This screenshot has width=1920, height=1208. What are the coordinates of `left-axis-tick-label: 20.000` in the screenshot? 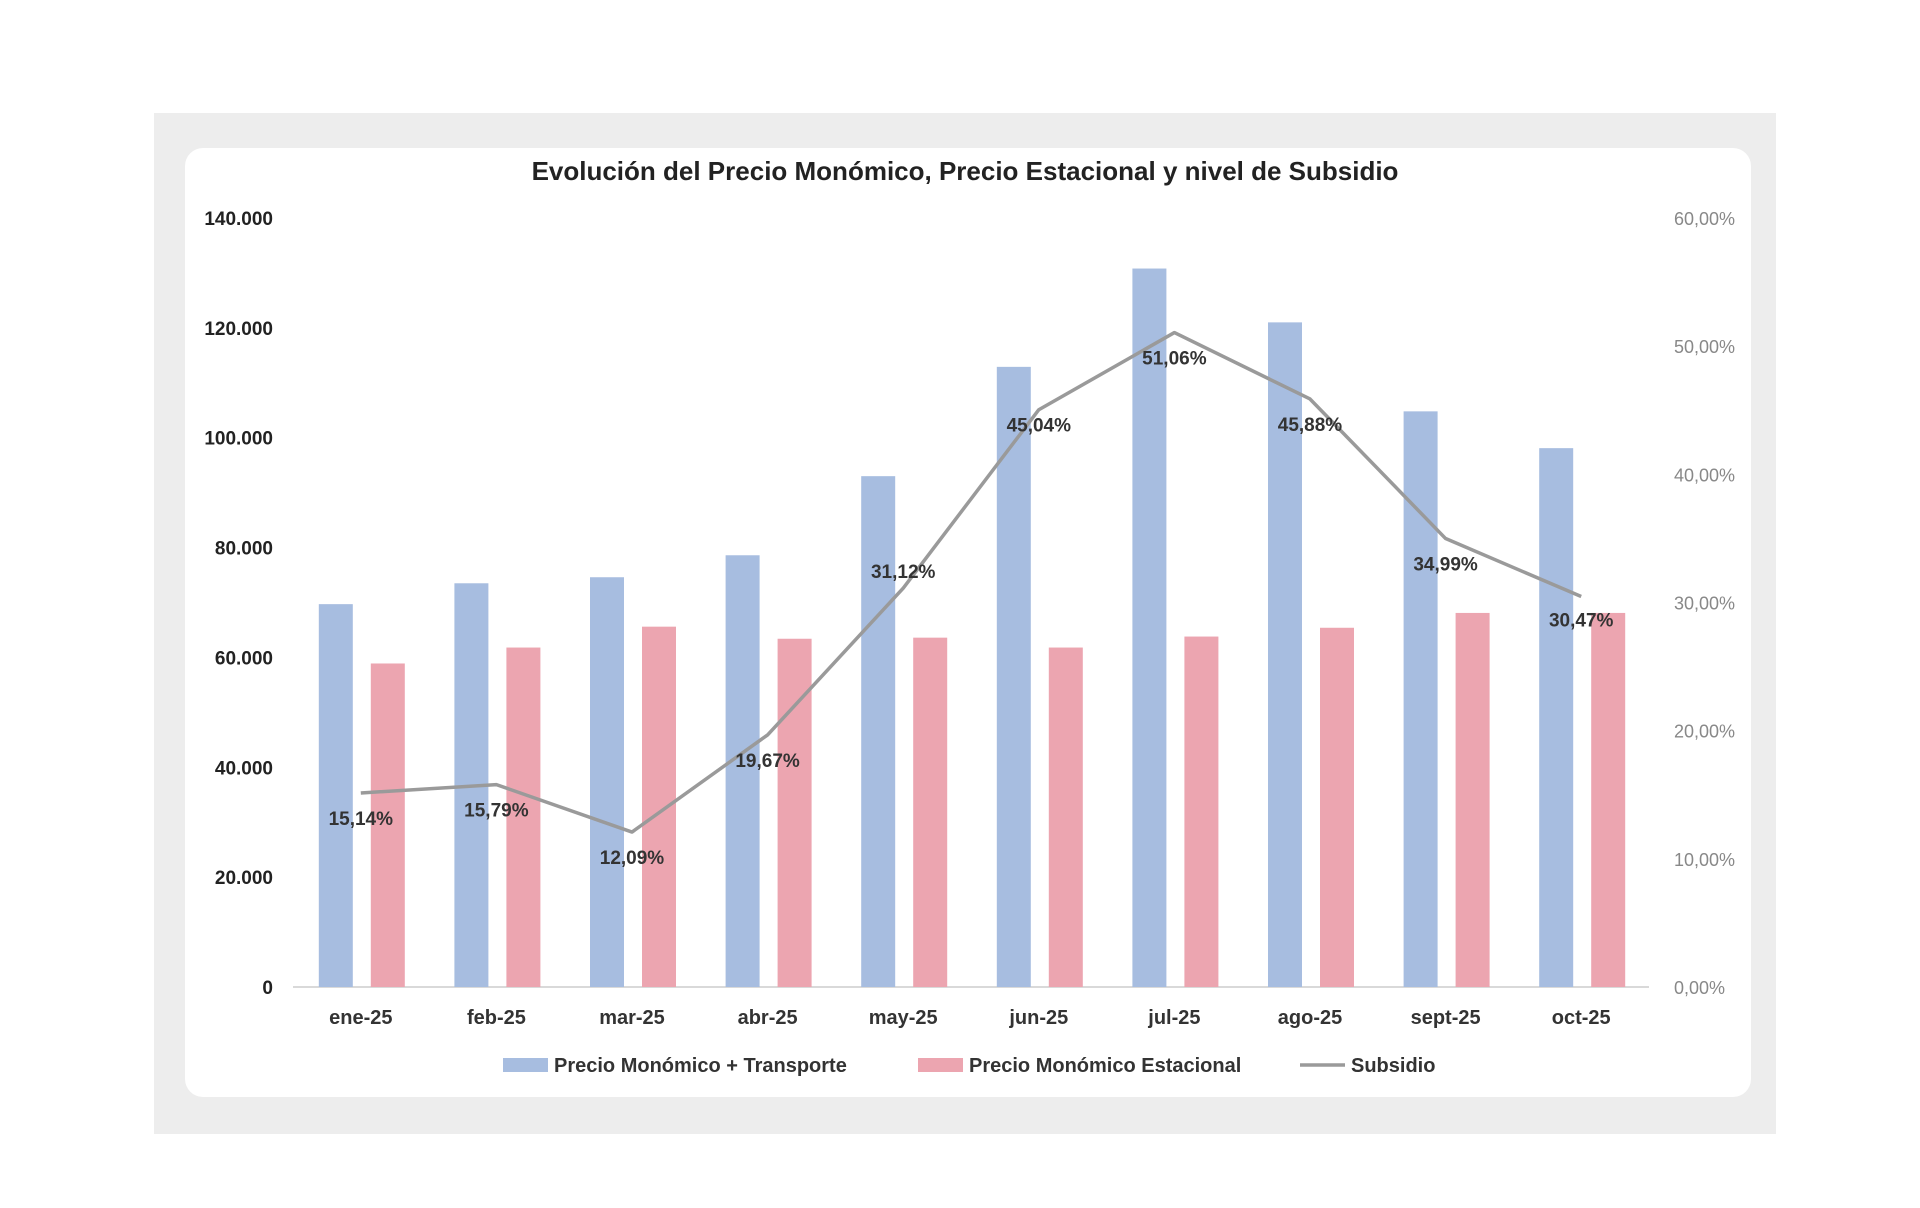 It's located at (244, 878).